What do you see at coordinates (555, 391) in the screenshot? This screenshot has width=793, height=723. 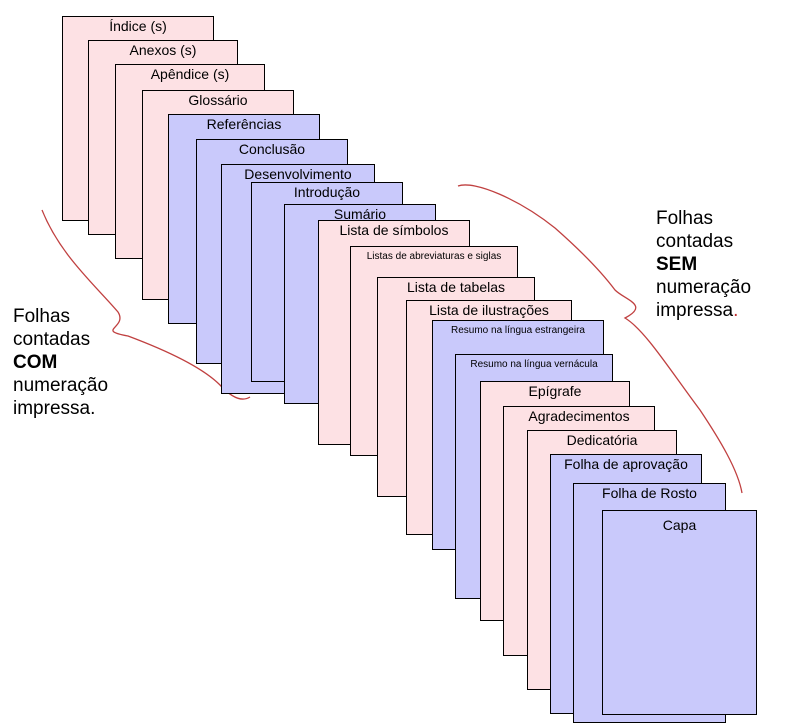 I see `sheet-label: Epígrafe` at bounding box center [555, 391].